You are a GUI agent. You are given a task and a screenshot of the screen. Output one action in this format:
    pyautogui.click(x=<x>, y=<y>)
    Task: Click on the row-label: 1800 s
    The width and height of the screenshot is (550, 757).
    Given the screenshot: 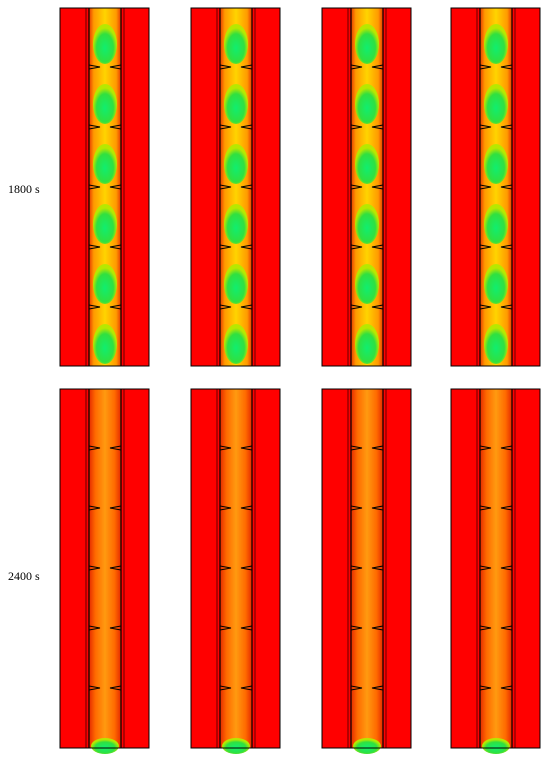 What is the action you would take?
    pyautogui.click(x=24, y=189)
    